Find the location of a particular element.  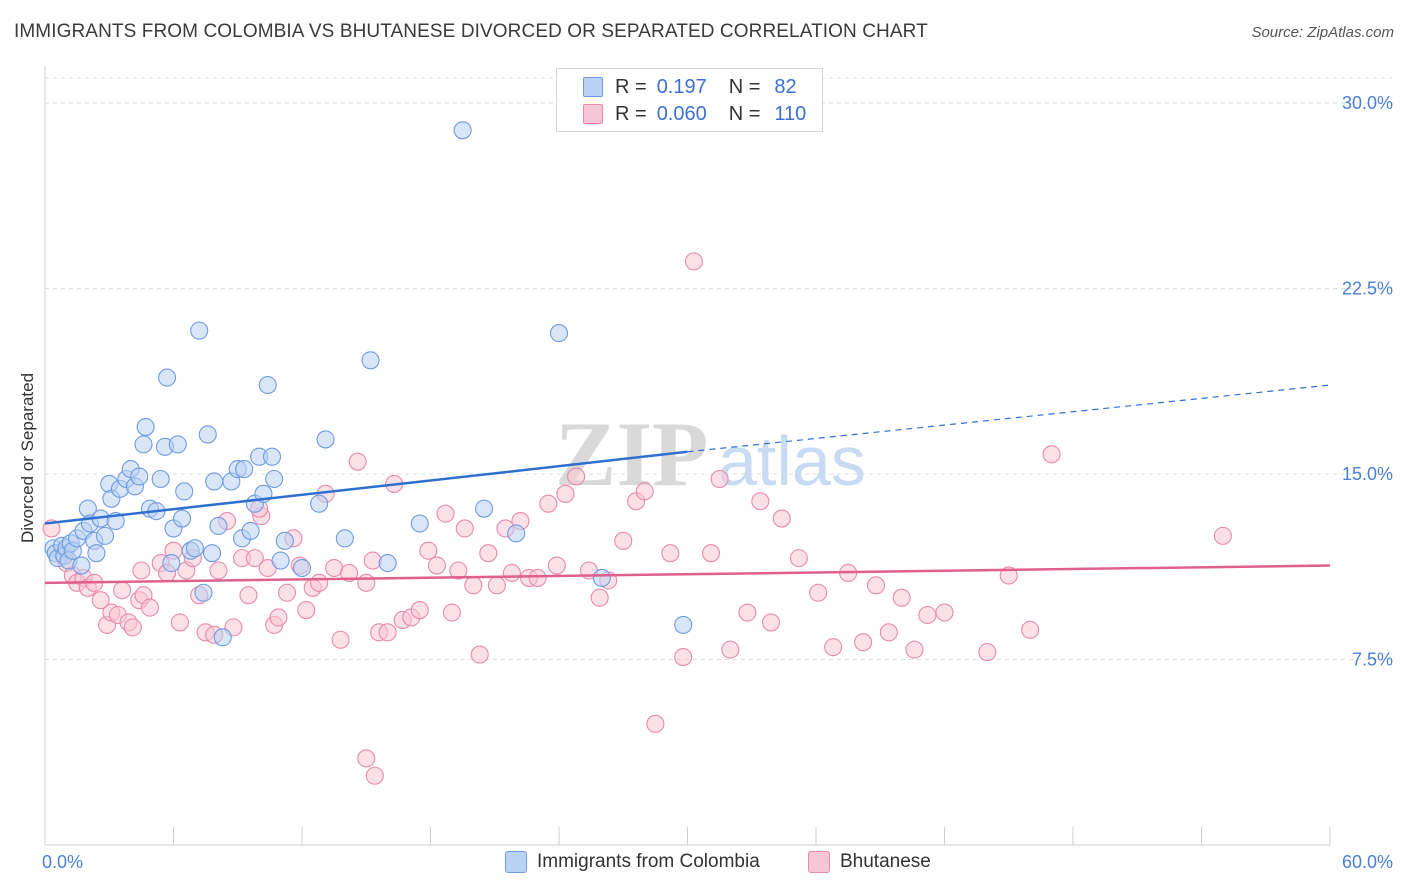

stats-row-bhutanese: R = 0.060 N = 110 is located at coordinates (694, 114).